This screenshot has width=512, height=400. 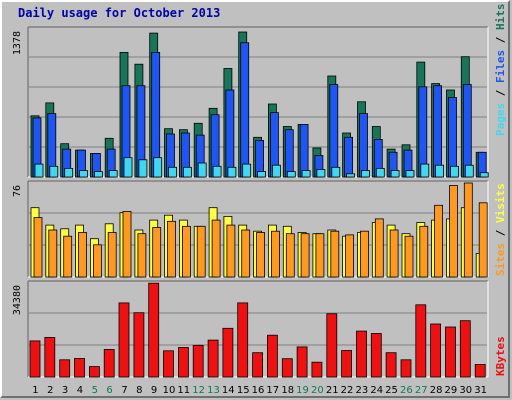 I want to click on x-tick-label: 13, so click(x=213, y=390).